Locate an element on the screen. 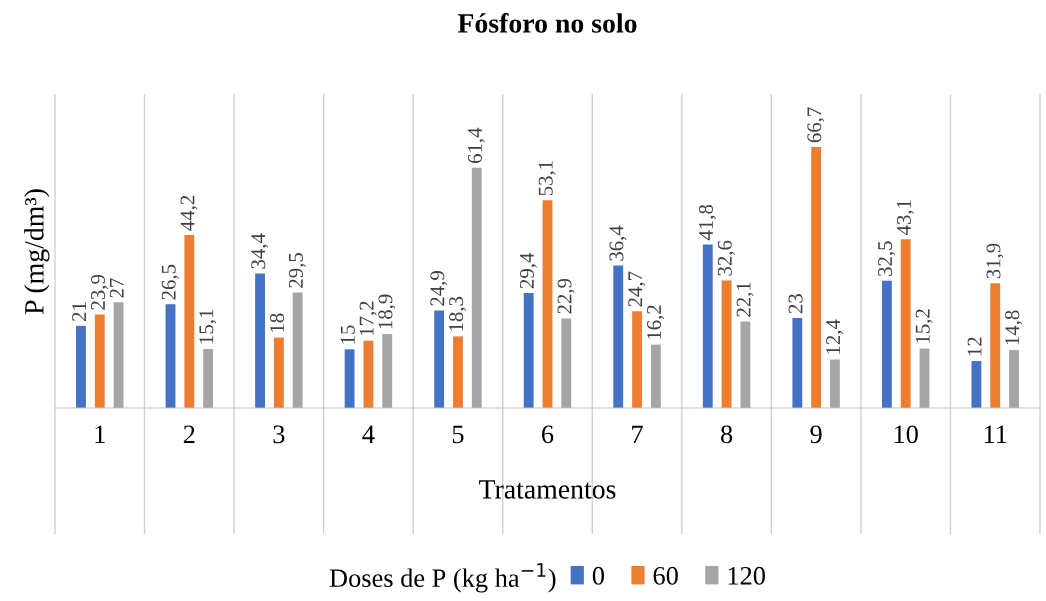 The image size is (1046, 601). data-label: 24,9 is located at coordinates (439, 288).